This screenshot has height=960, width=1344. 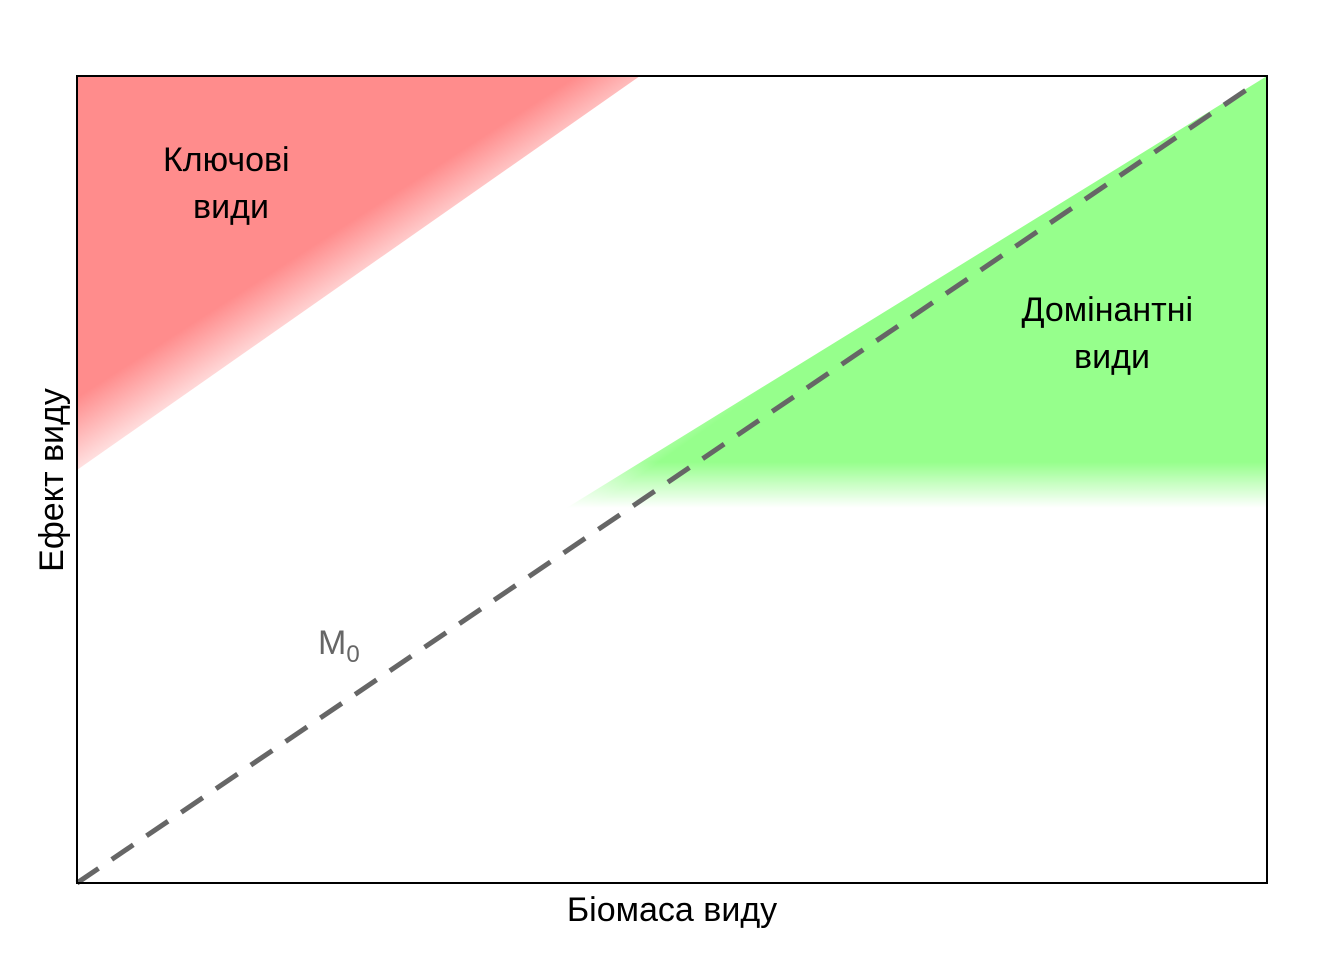 I want to click on x-axis-title: Біомаса виду, so click(x=672, y=910).